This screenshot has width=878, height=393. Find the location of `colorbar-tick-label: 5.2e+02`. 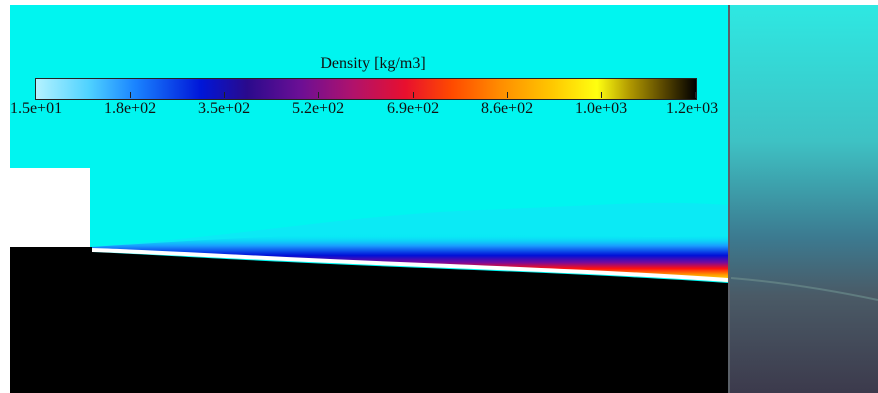

colorbar-tick-label: 5.2e+02 is located at coordinates (318, 108).